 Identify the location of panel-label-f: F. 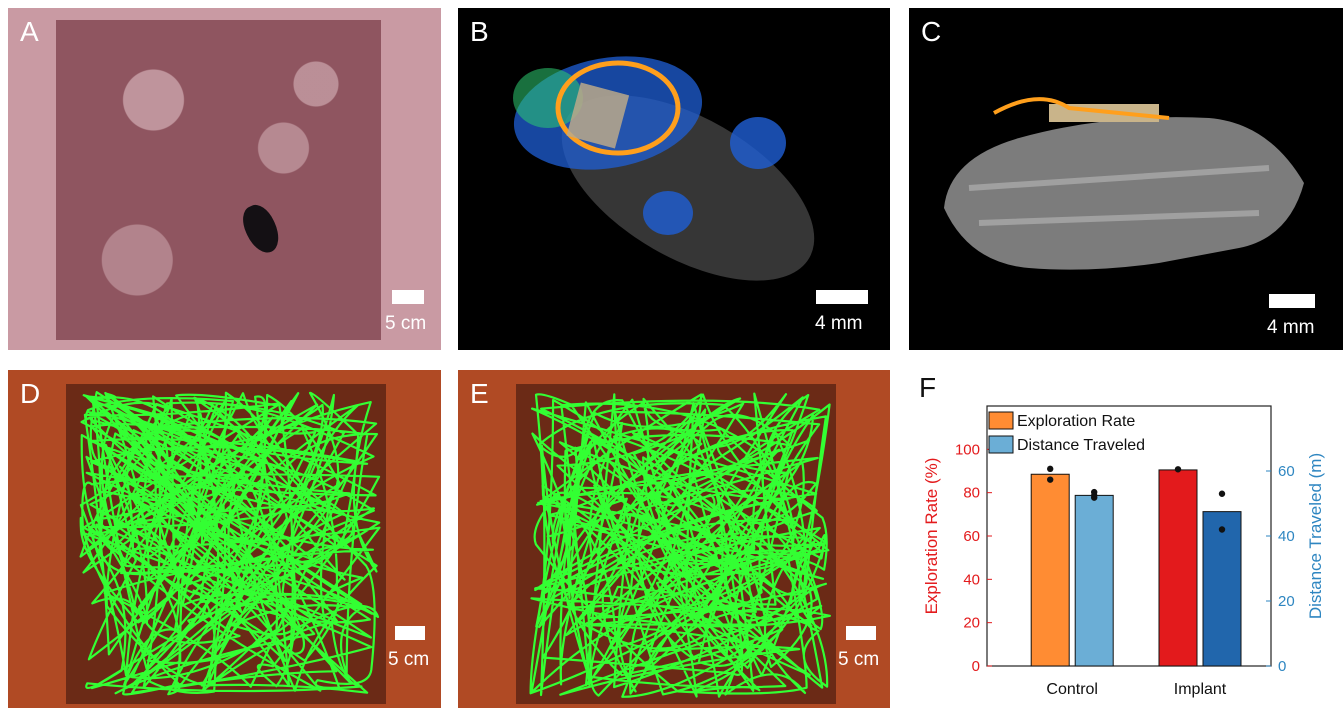
(928, 387).